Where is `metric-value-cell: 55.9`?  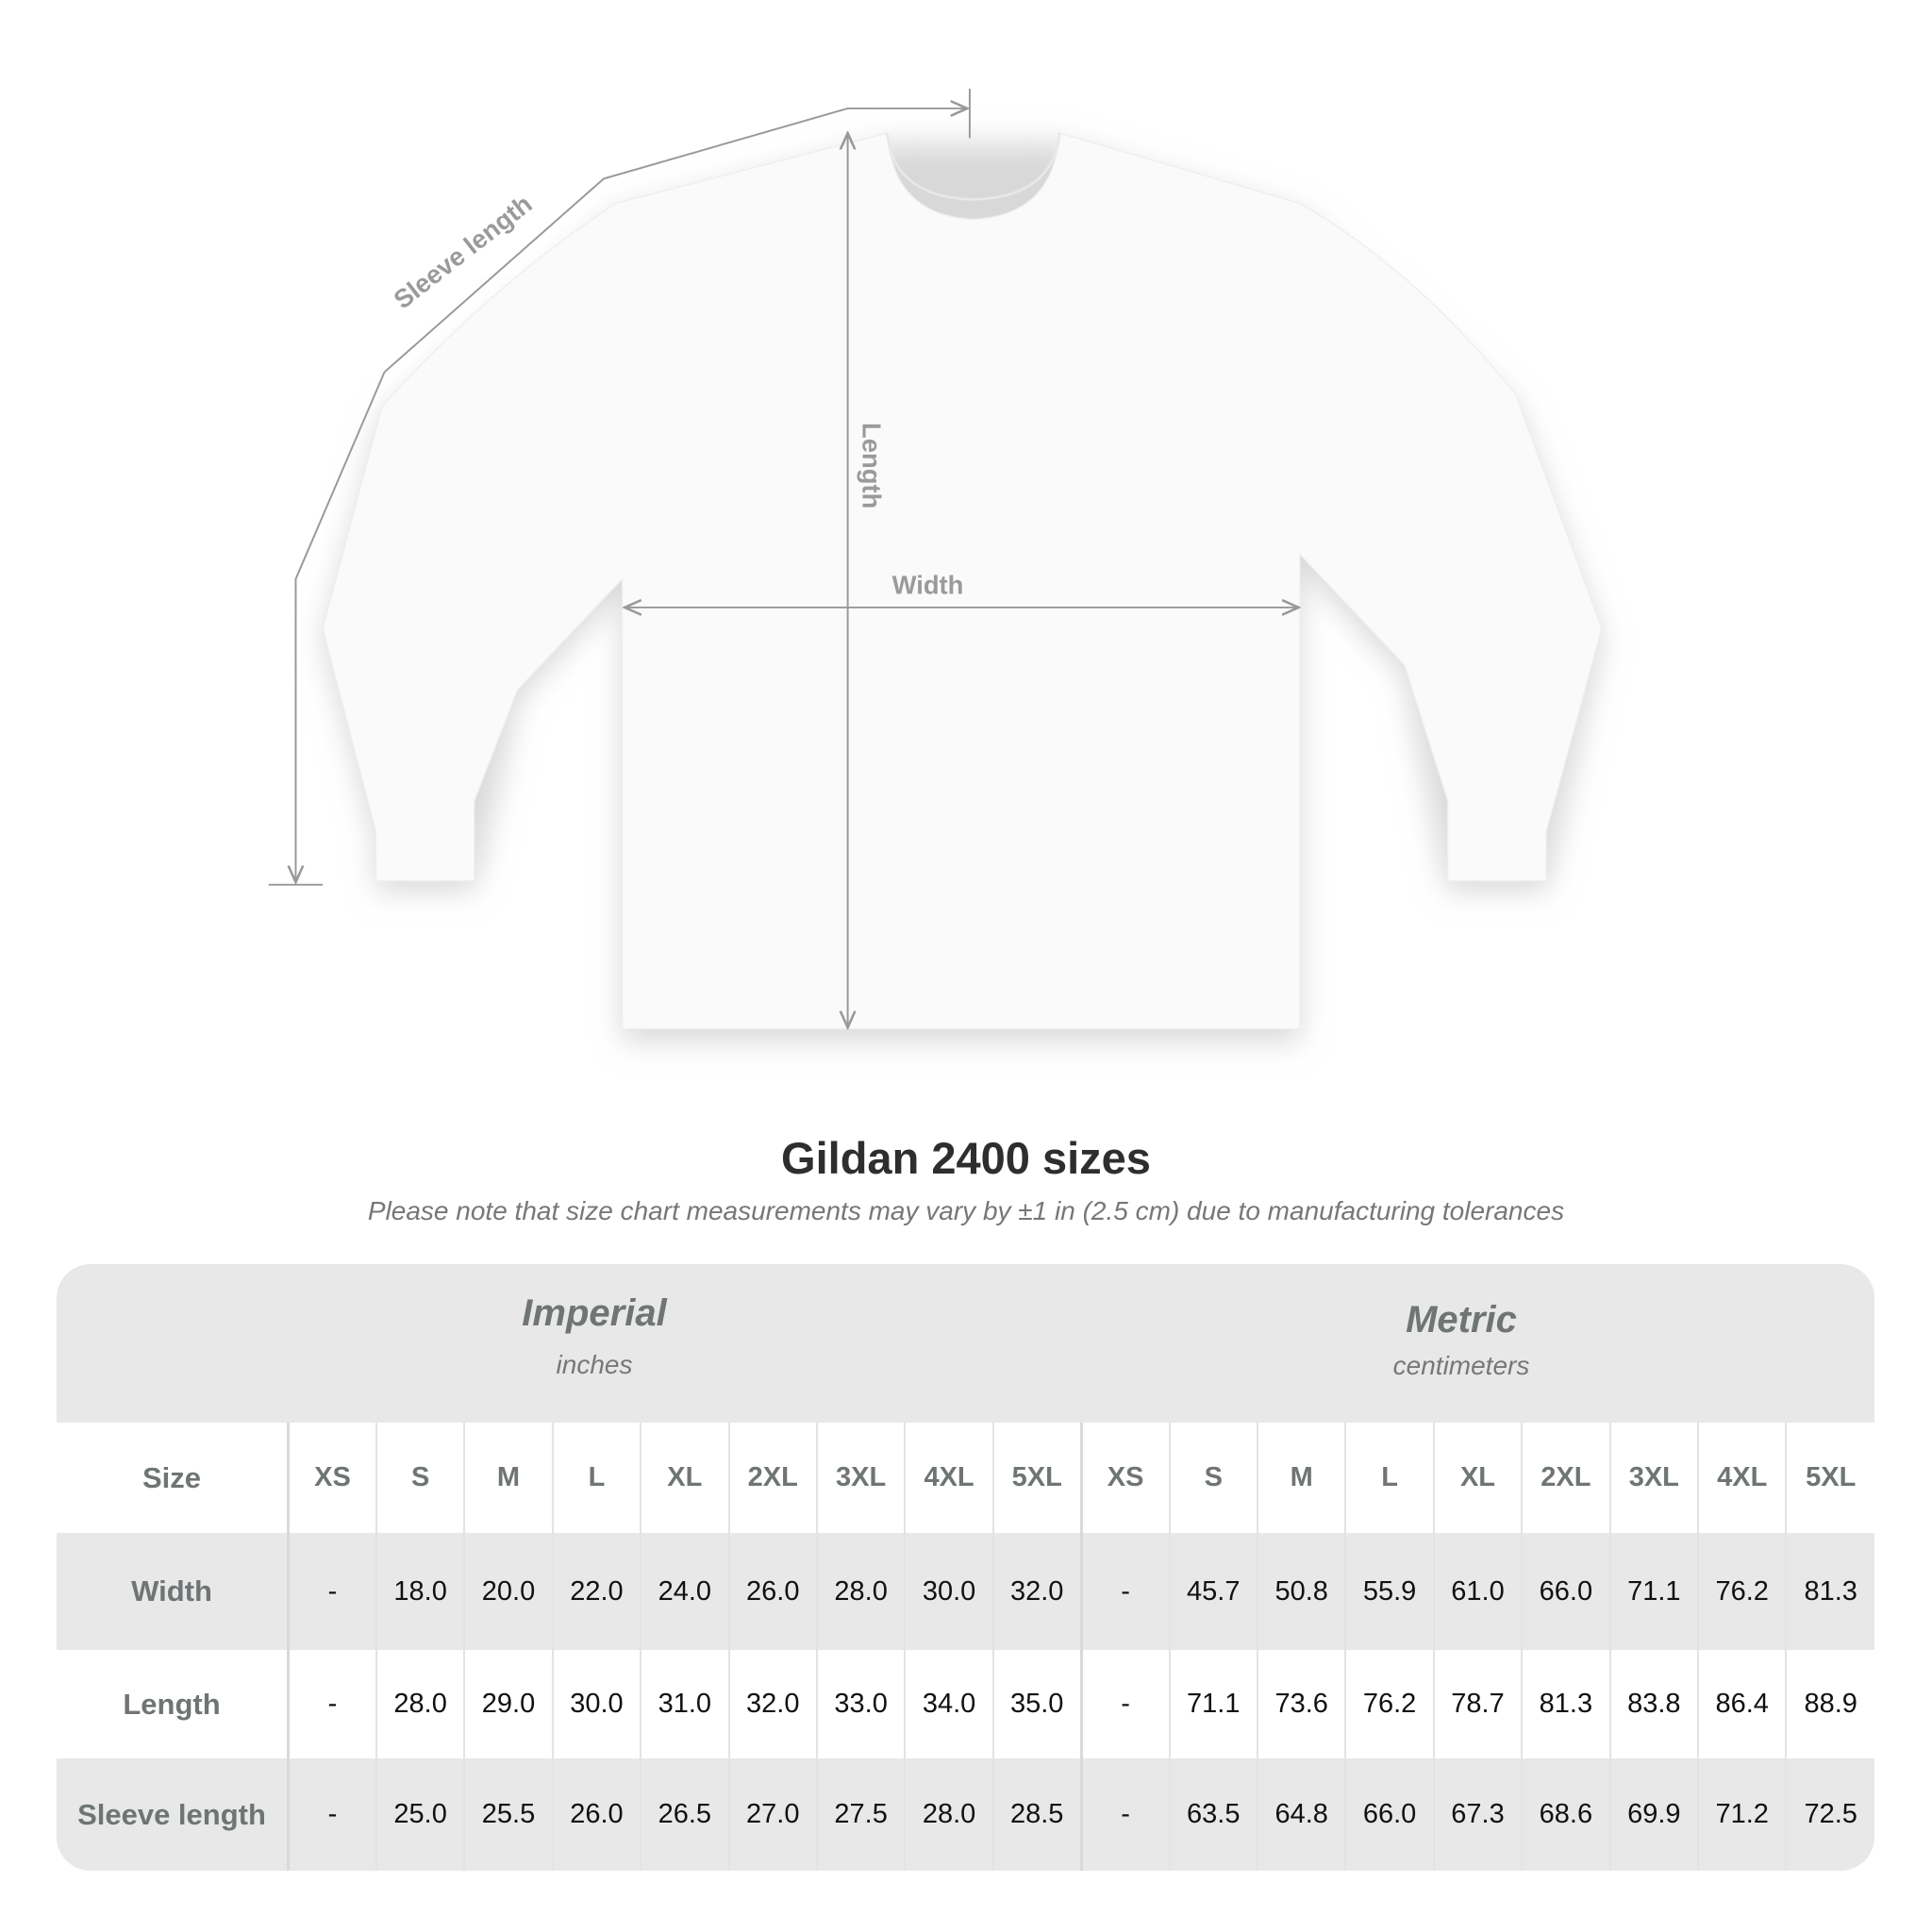 metric-value-cell: 55.9 is located at coordinates (1389, 1591).